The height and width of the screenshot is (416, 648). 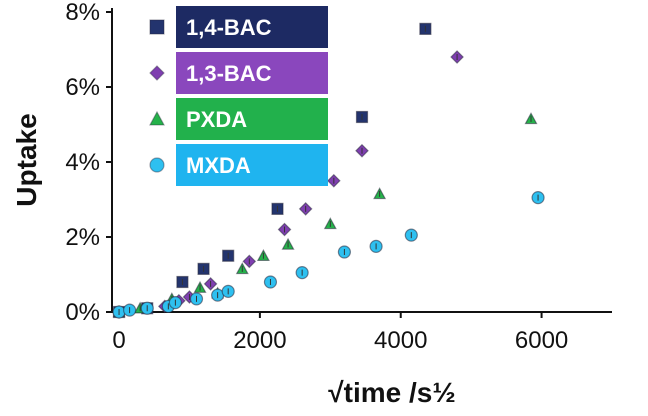 What do you see at coordinates (82, 13) in the screenshot?
I see `y-tick-label: 8%` at bounding box center [82, 13].